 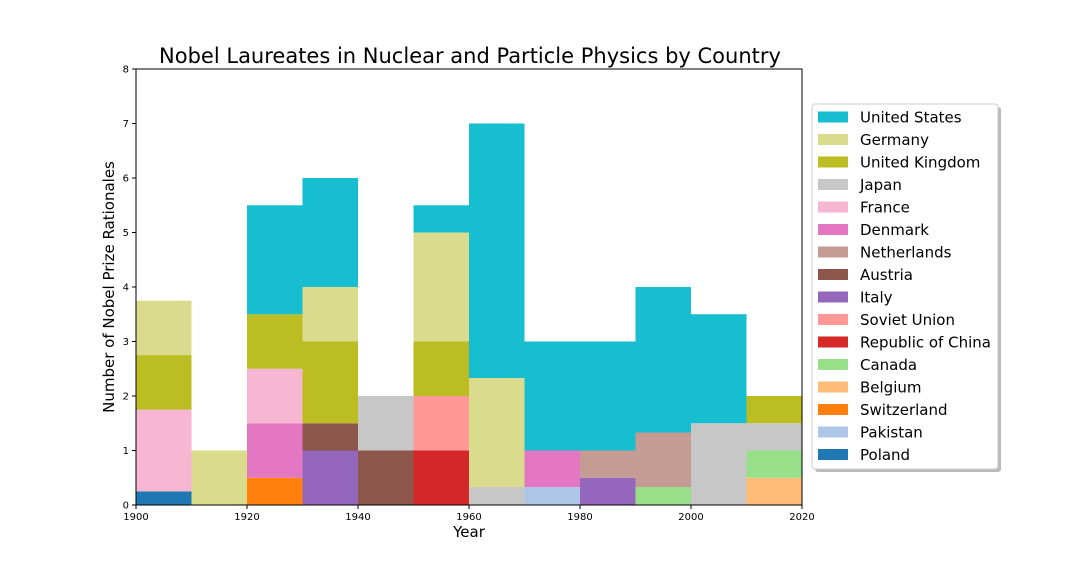 What do you see at coordinates (719, 369) in the screenshot?
I see `bar-united-states-2000` at bounding box center [719, 369].